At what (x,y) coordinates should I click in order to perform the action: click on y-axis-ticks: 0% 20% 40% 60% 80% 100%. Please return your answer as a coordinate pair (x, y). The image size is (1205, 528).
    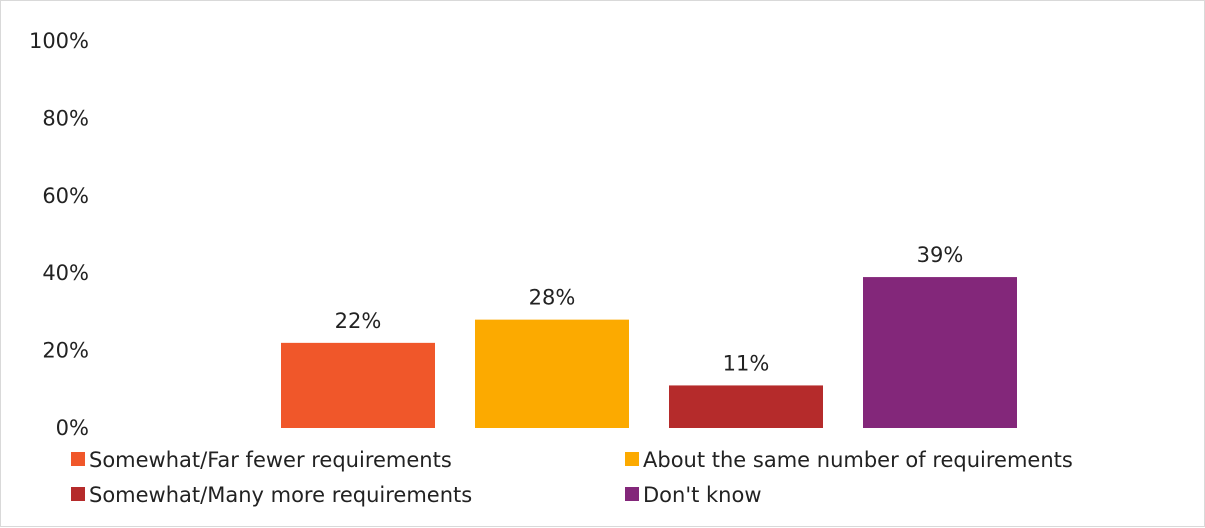
    Looking at the image, I should click on (59, 234).